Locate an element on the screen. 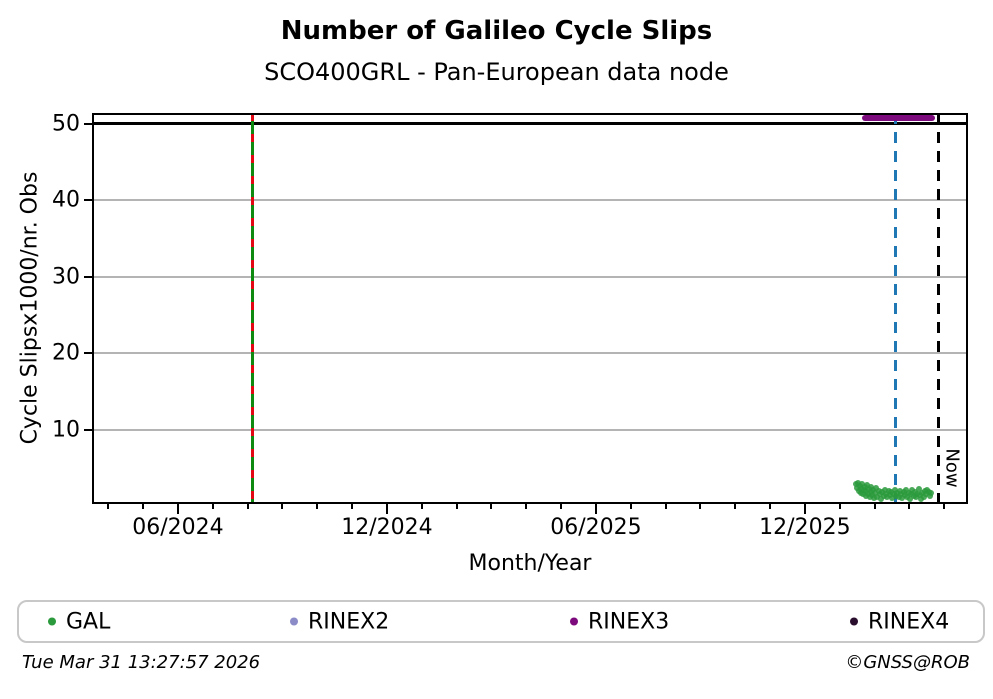  legend-dot-rinex4-icon is located at coordinates (854, 621).